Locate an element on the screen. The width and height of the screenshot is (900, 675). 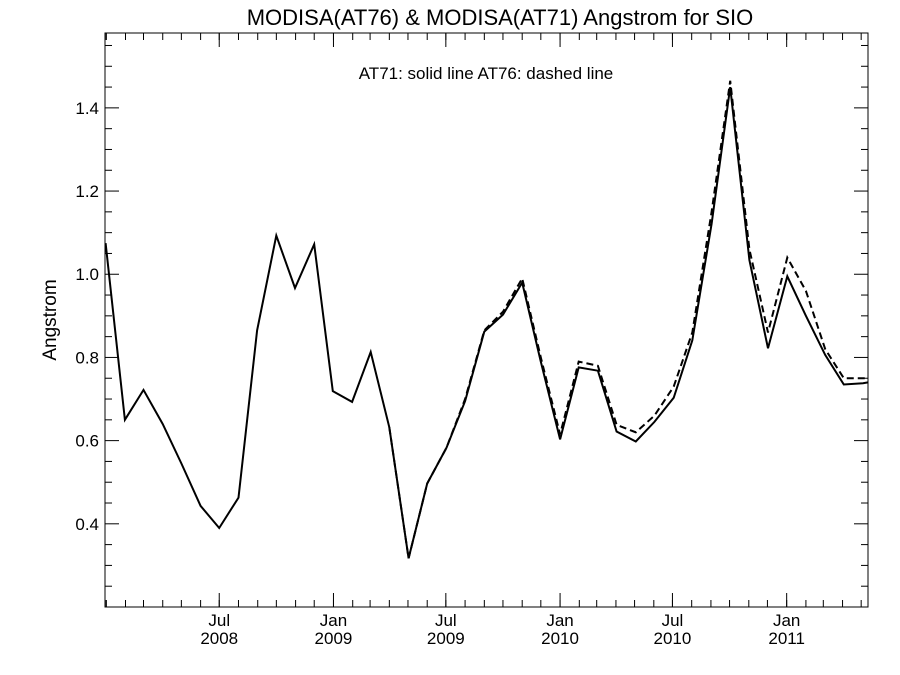
x-tick-year-label: 2008 is located at coordinates (219, 638).